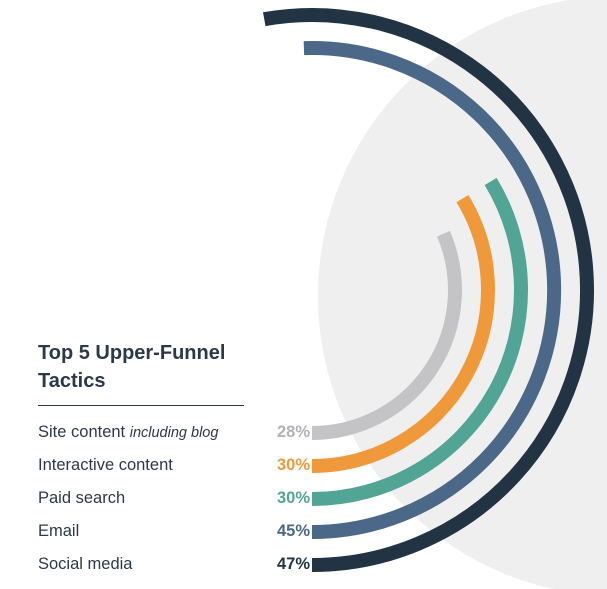 This screenshot has height=589, width=607. What do you see at coordinates (293, 498) in the screenshot?
I see `value-label-paid-search: 30%` at bounding box center [293, 498].